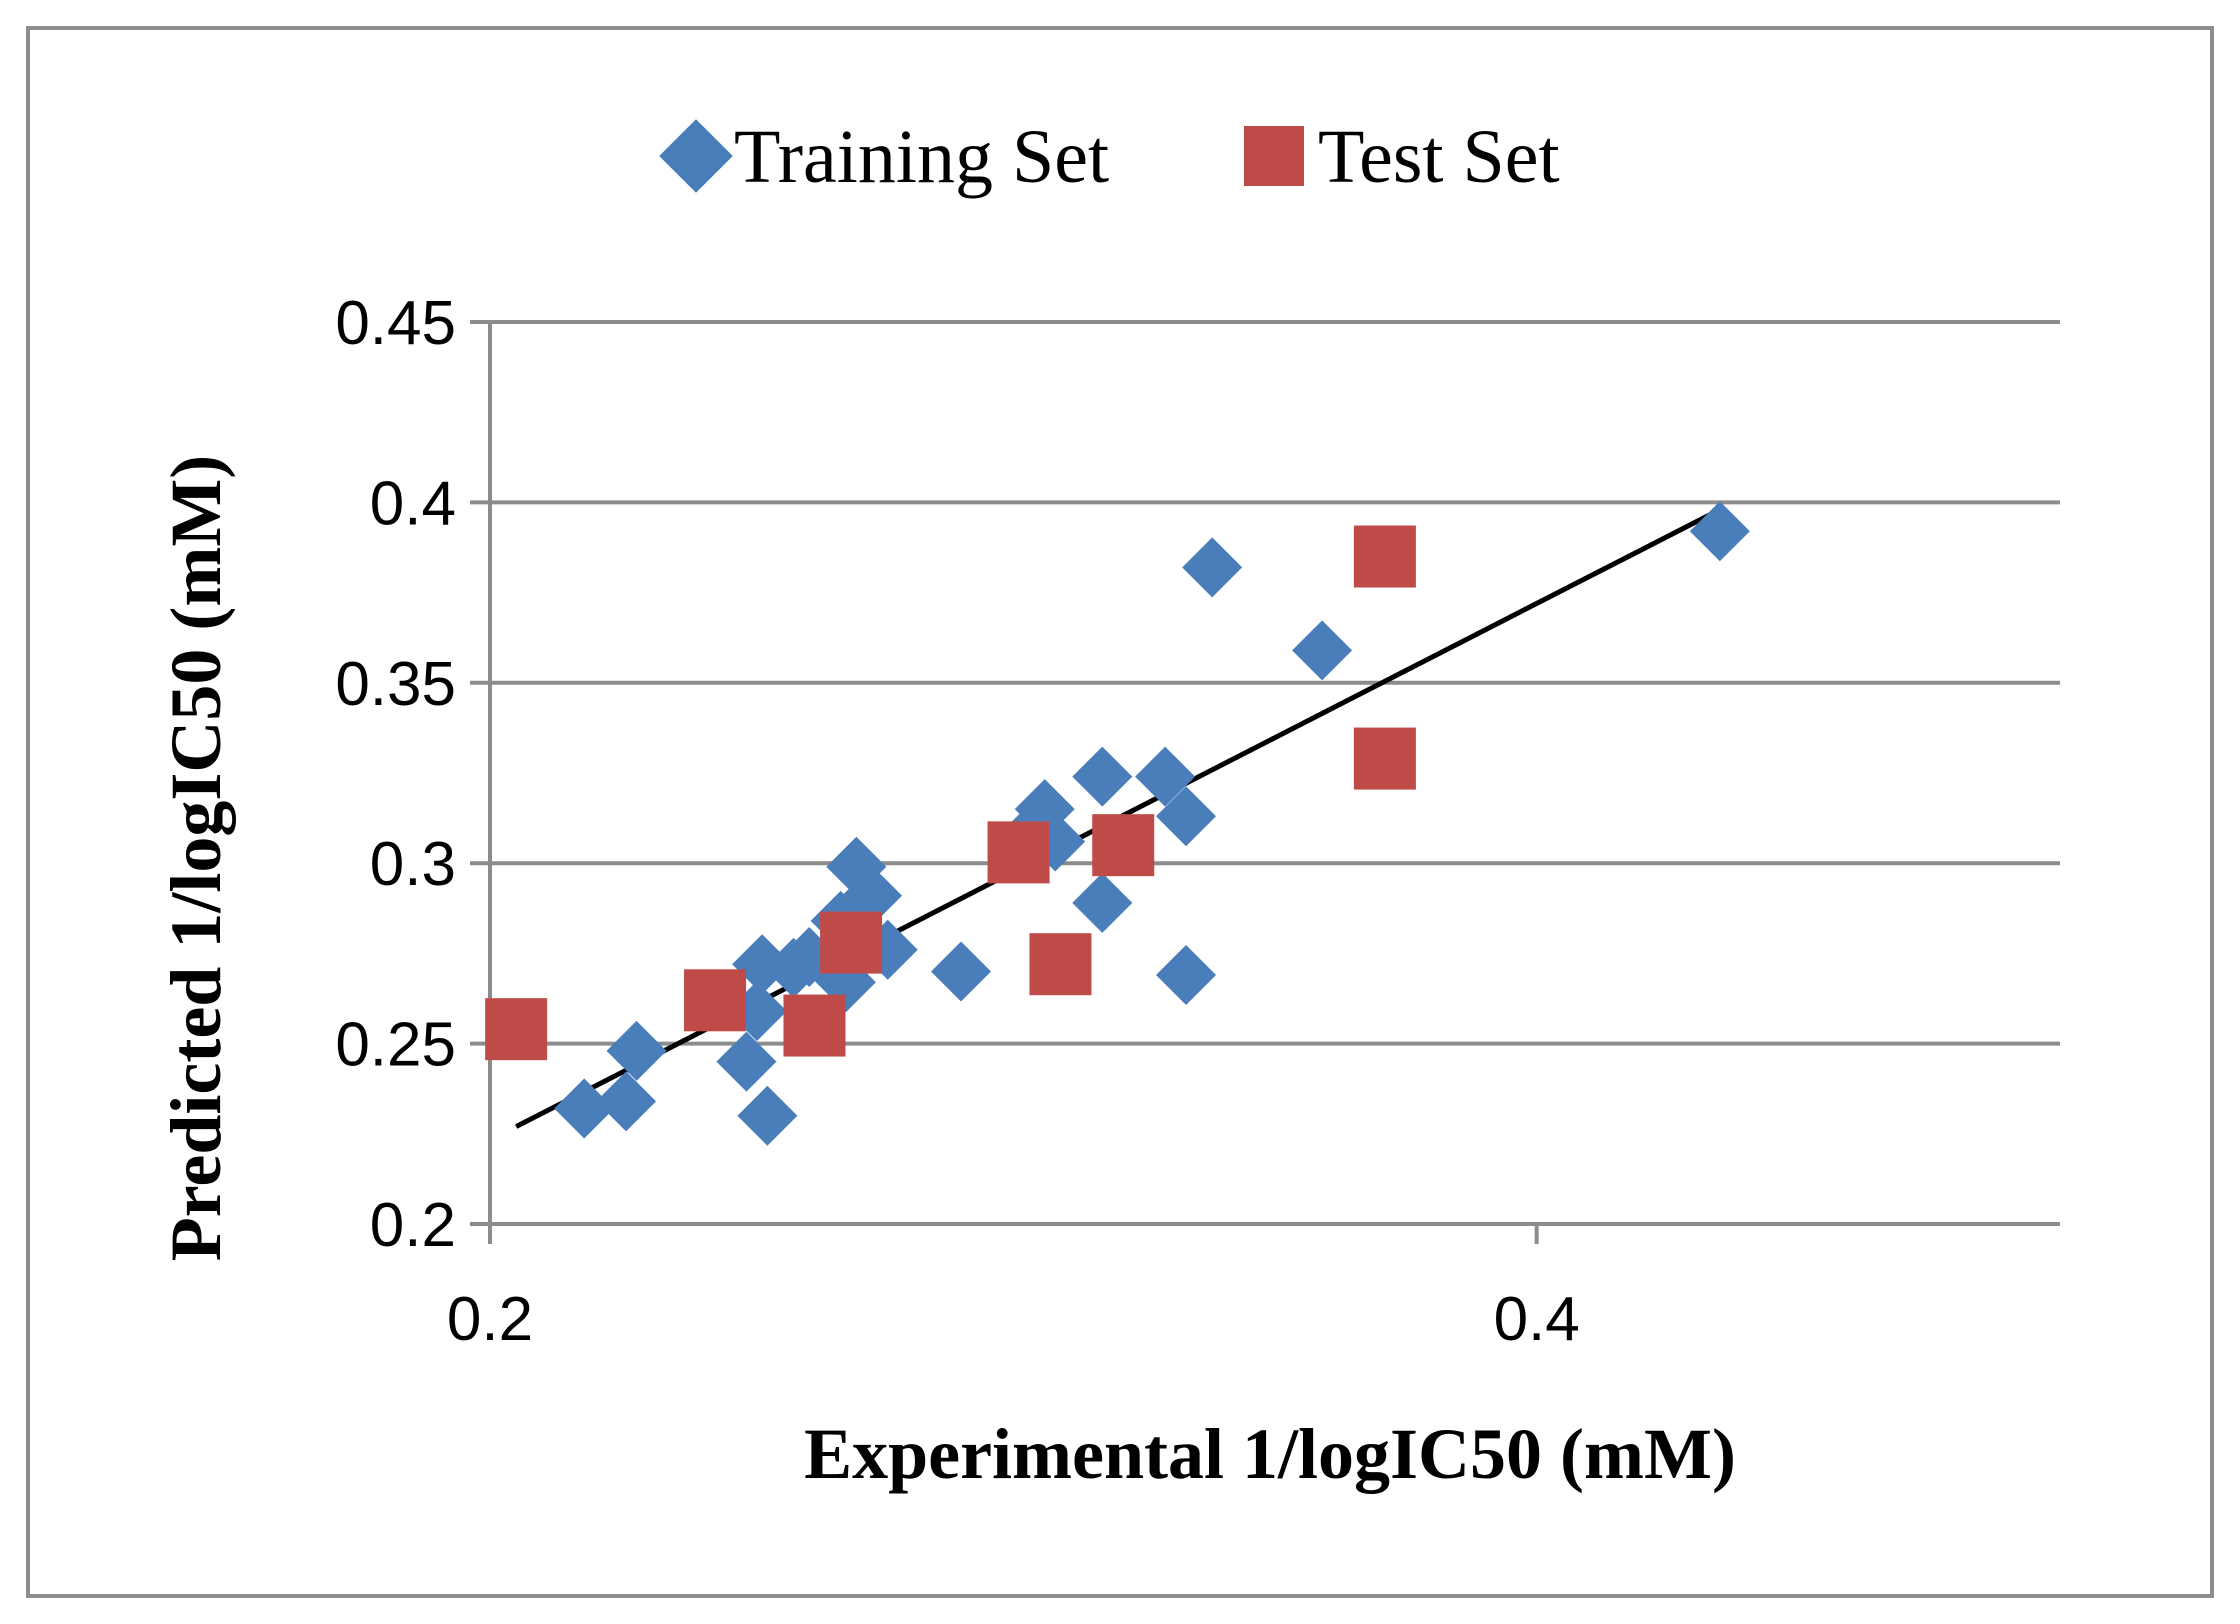 The image size is (2240, 1624). Describe the element at coordinates (413, 864) in the screenshot. I see `y-tick-label: 0.3` at that location.